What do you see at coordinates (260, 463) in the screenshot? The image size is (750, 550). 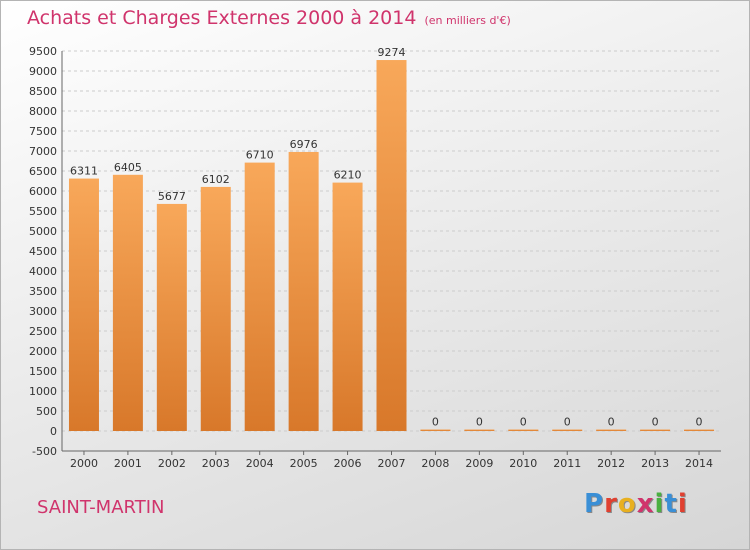 I see `x-tick-label: 2004` at bounding box center [260, 463].